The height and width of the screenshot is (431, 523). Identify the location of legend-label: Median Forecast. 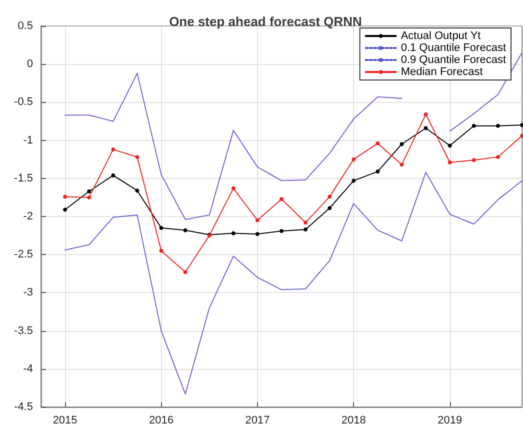
(441, 72).